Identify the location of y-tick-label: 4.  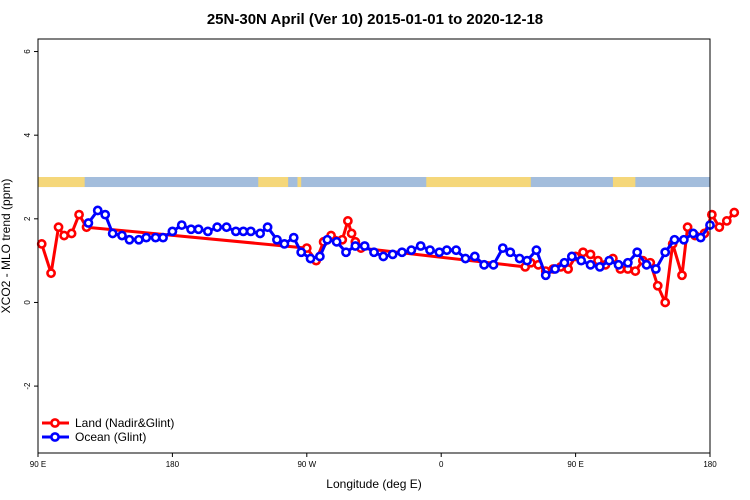
(27, 134).